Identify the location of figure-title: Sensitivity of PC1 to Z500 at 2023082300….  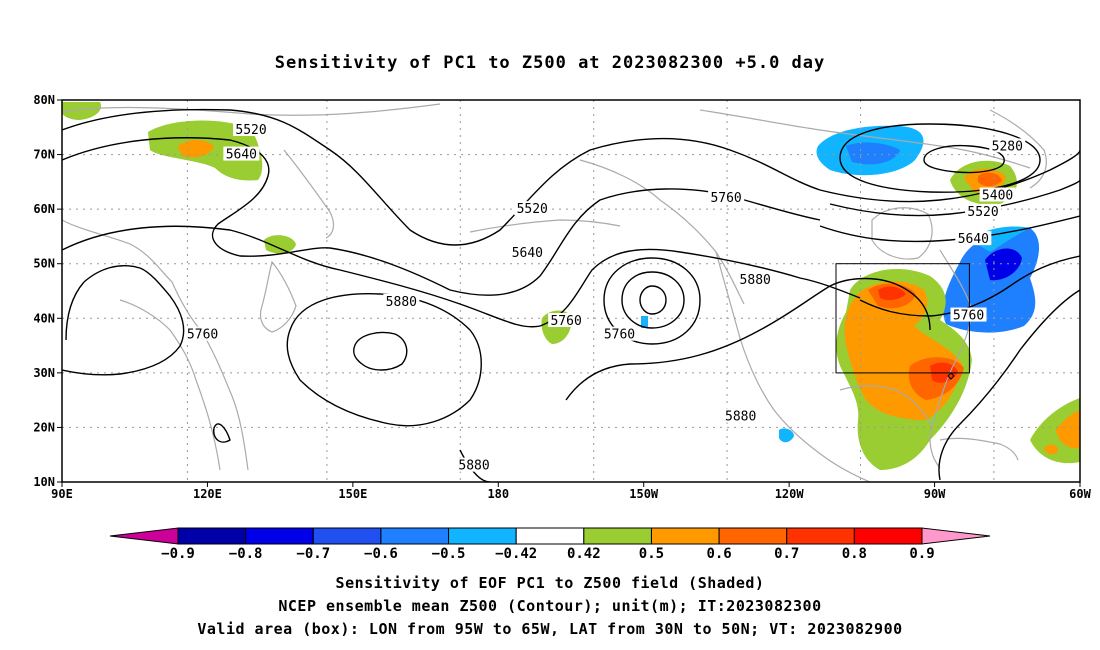
(550, 63).